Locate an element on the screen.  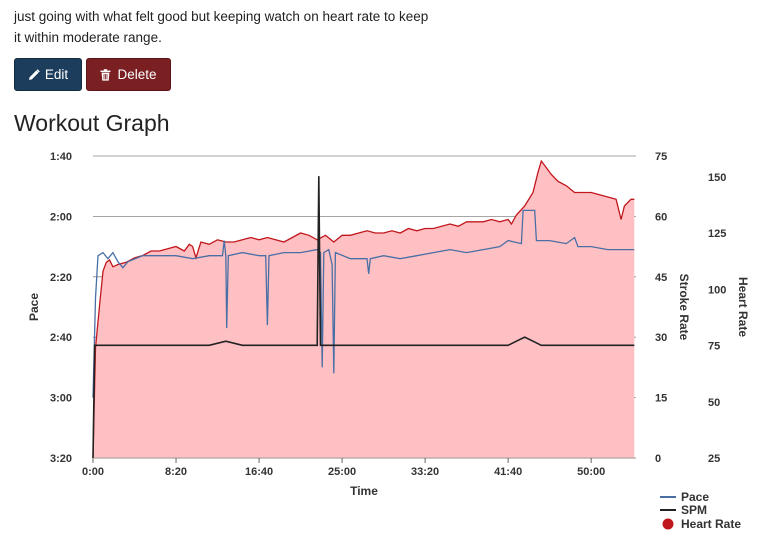
stroke-rate-tick-label: 60 is located at coordinates (661, 217).